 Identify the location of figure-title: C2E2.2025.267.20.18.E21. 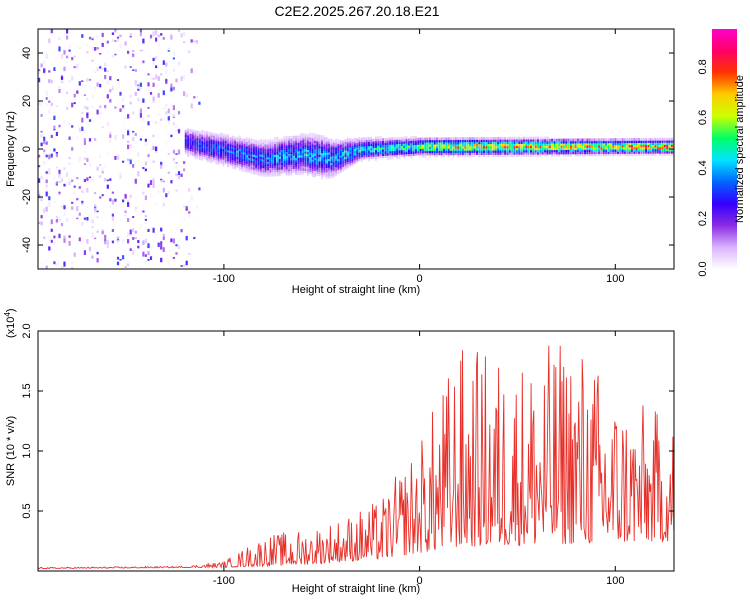
(356, 11).